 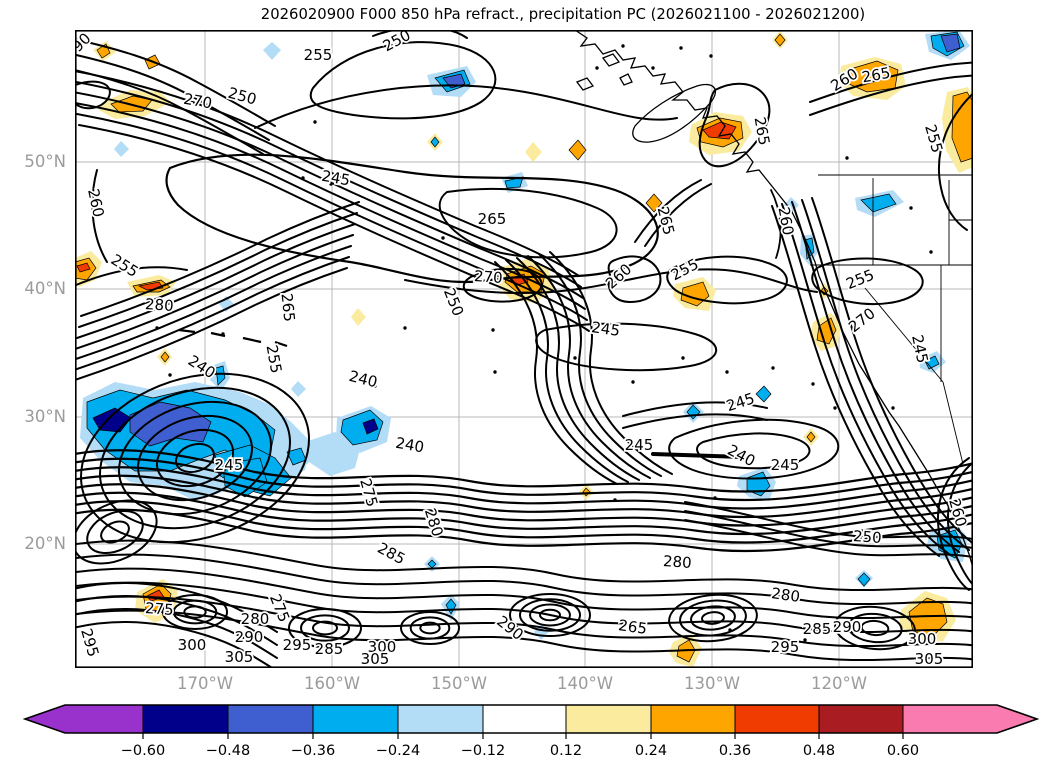 I want to click on lat-tick-label: 20°N, so click(x=45, y=543).